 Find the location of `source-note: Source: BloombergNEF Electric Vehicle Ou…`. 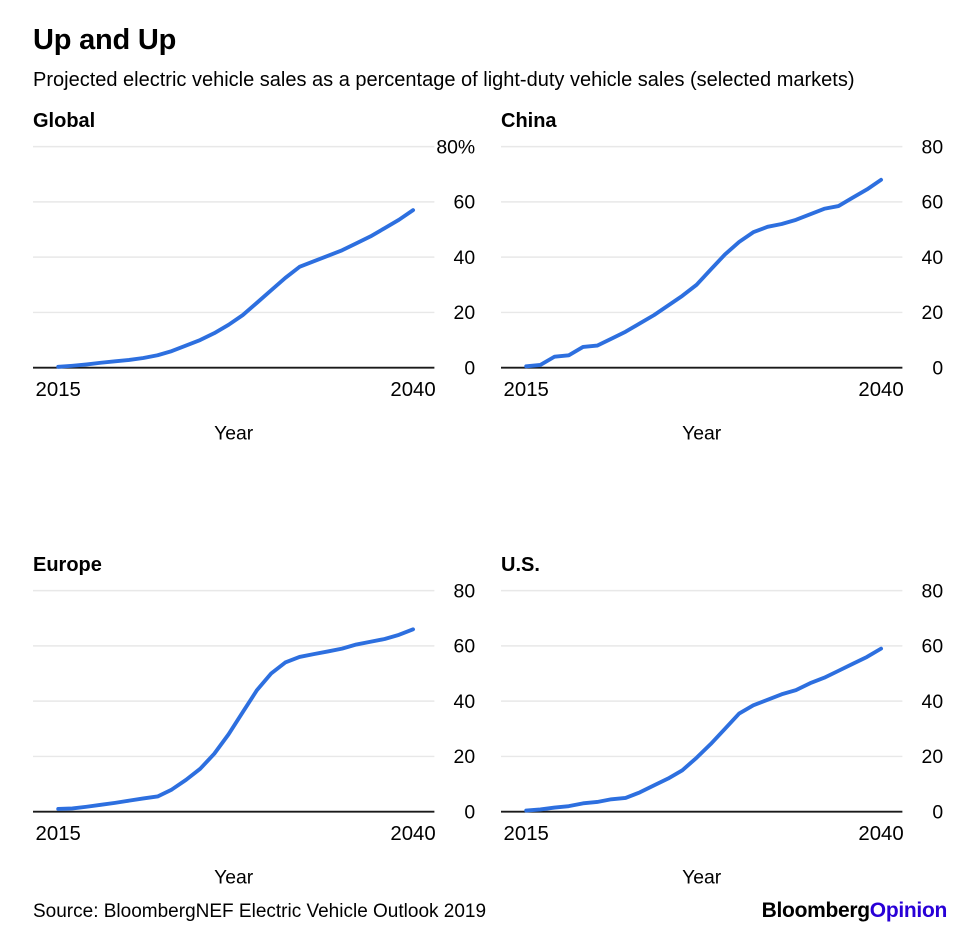

source-note: Source: BloombergNEF Electric Vehicle Ou… is located at coordinates (260, 911).